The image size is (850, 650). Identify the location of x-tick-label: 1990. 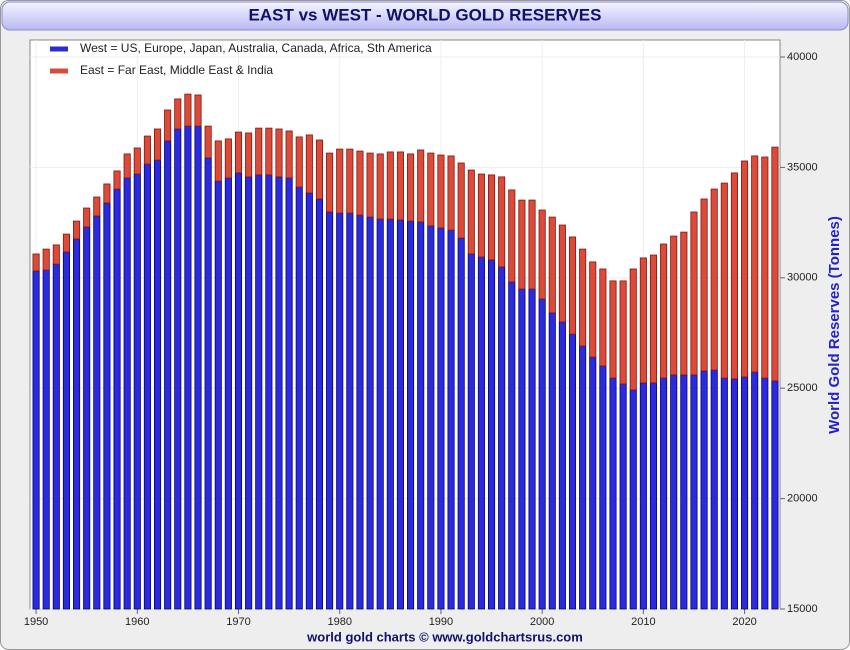
(441, 622).